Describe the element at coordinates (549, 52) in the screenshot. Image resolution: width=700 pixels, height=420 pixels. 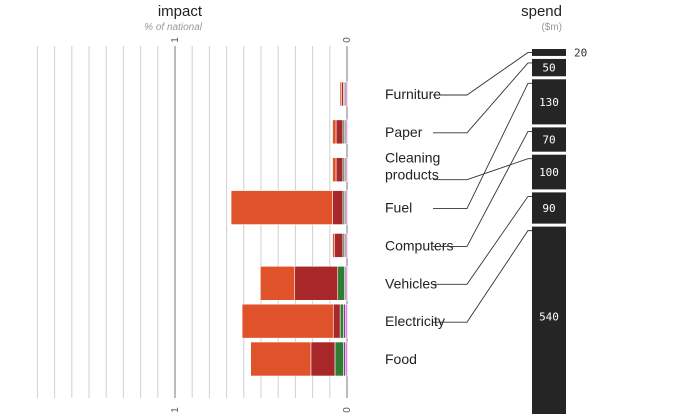
I see `spend-segment-furniture` at that location.